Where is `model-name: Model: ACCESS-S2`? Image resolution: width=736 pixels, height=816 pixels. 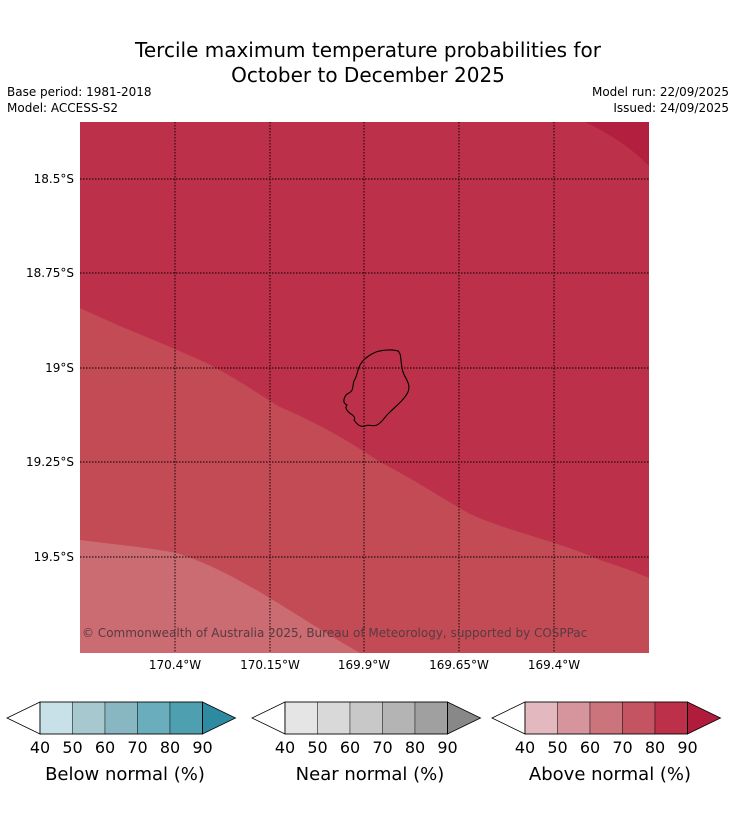 model-name: Model: ACCESS-S2 is located at coordinates (63, 108).